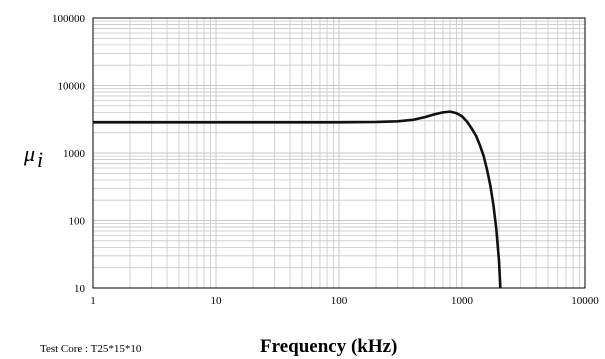  Describe the element at coordinates (339, 301) in the screenshot. I see `x-tick-label: 100` at that location.